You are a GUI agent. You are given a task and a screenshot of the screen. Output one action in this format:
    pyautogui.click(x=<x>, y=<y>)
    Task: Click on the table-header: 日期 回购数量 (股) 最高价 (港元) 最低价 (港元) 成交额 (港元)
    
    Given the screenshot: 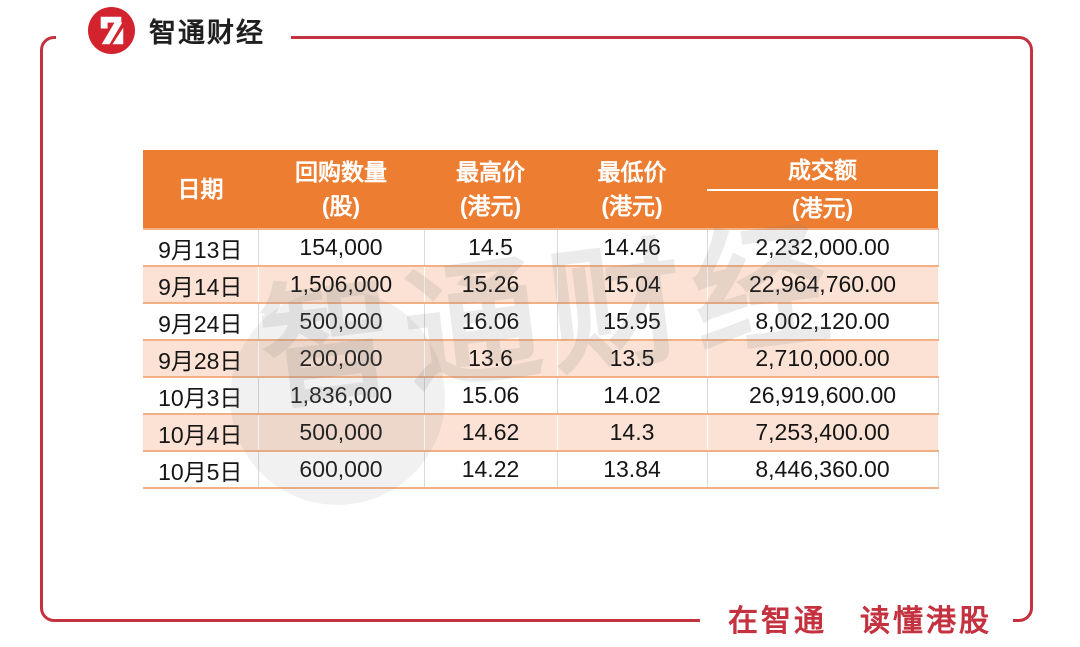 What is the action you would take?
    pyautogui.click(x=540, y=189)
    